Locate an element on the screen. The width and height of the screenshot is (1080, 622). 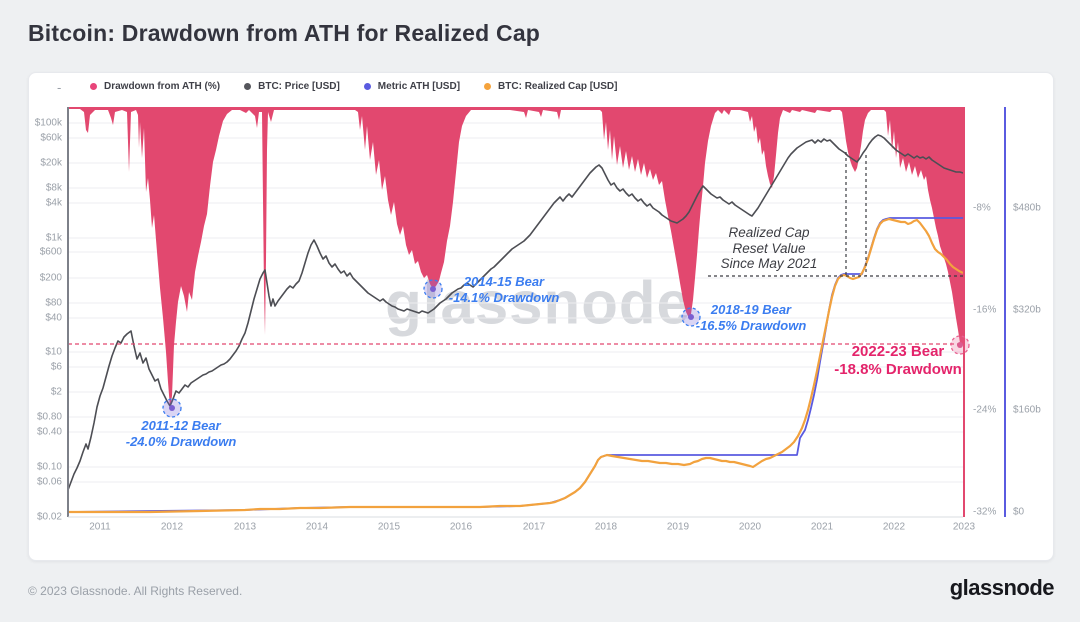
price-axis-tick: $0.80 is located at coordinates (49, 417).